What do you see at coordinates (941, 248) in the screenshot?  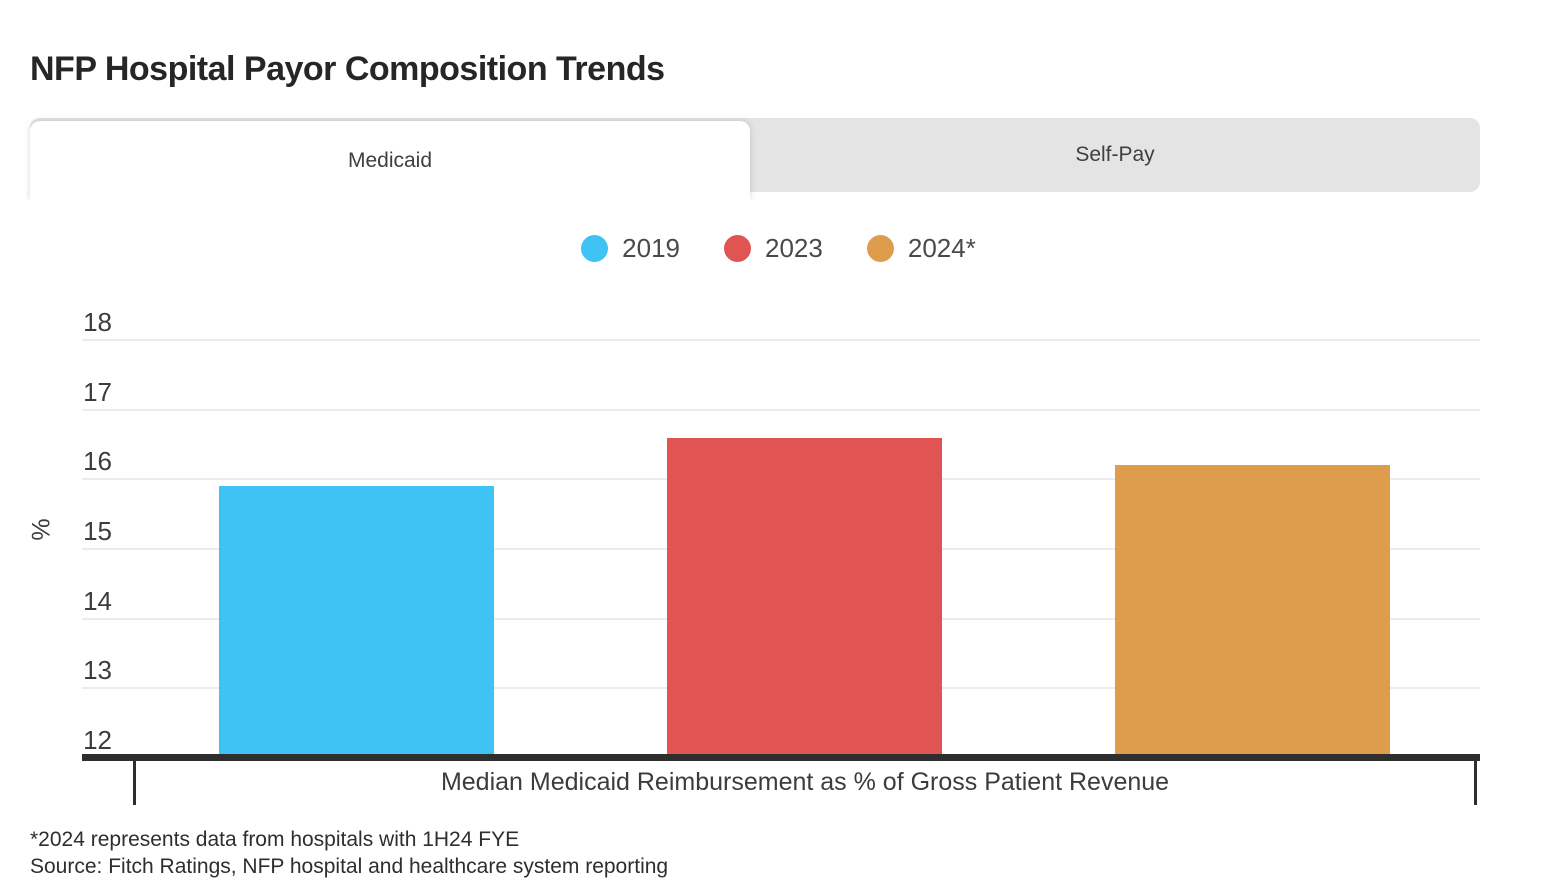 I see `legend-label-2024: 2024*` at bounding box center [941, 248].